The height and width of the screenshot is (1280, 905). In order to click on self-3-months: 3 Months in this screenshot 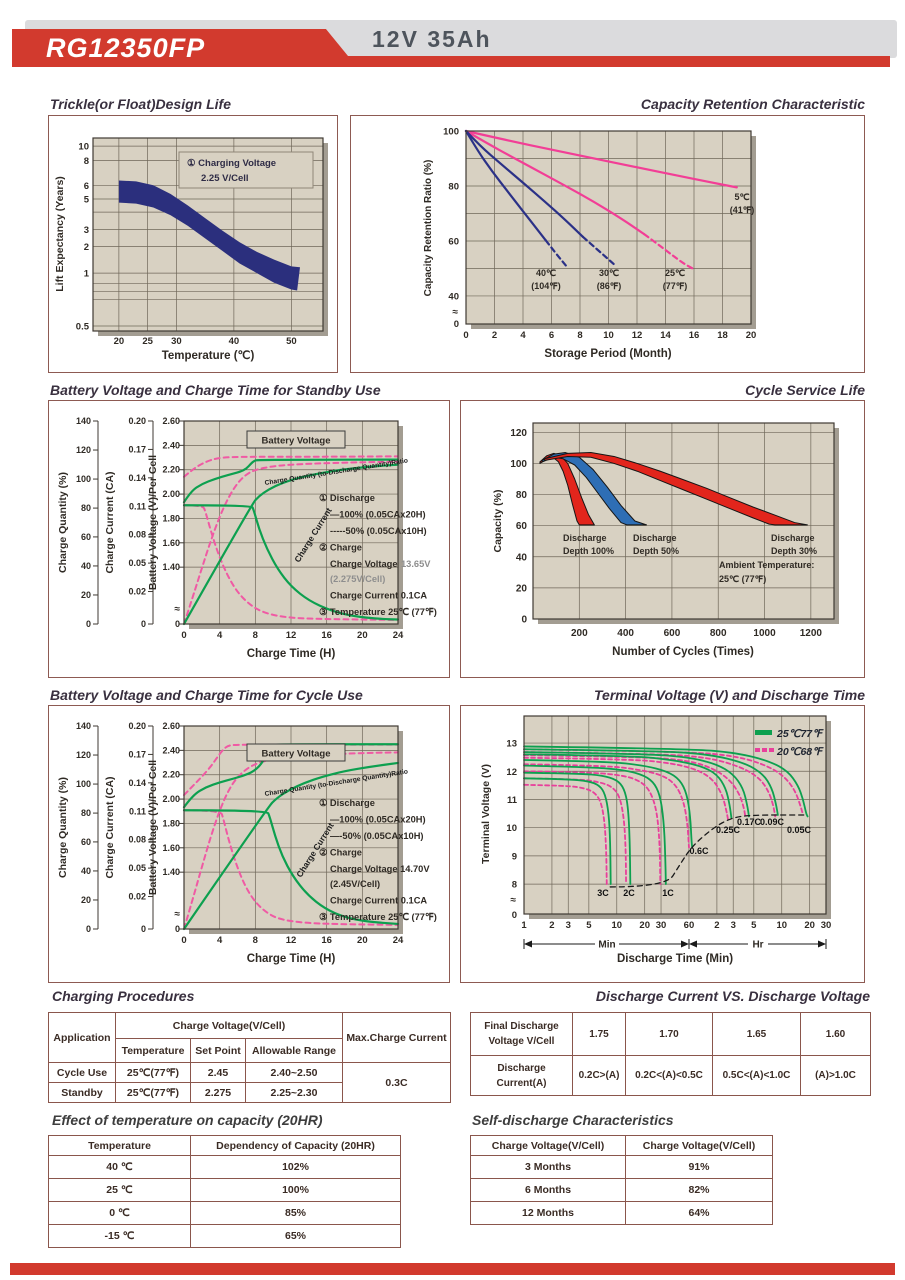, I will do `click(548, 1167)`.